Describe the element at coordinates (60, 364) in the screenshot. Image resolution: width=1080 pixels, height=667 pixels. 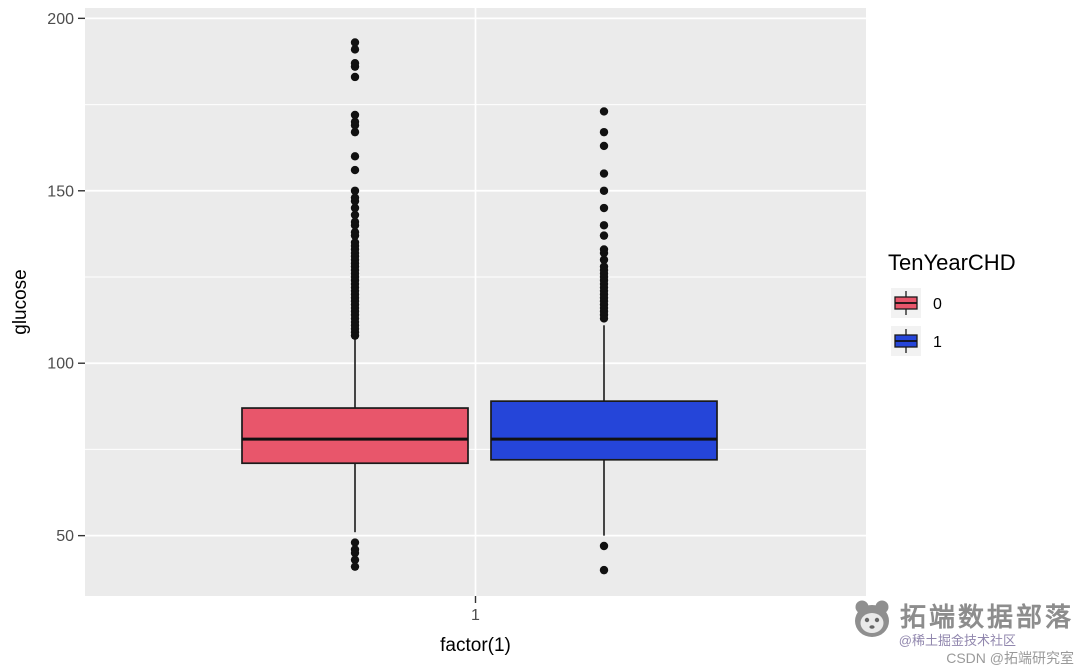
I see `y-tick-label: 100` at that location.